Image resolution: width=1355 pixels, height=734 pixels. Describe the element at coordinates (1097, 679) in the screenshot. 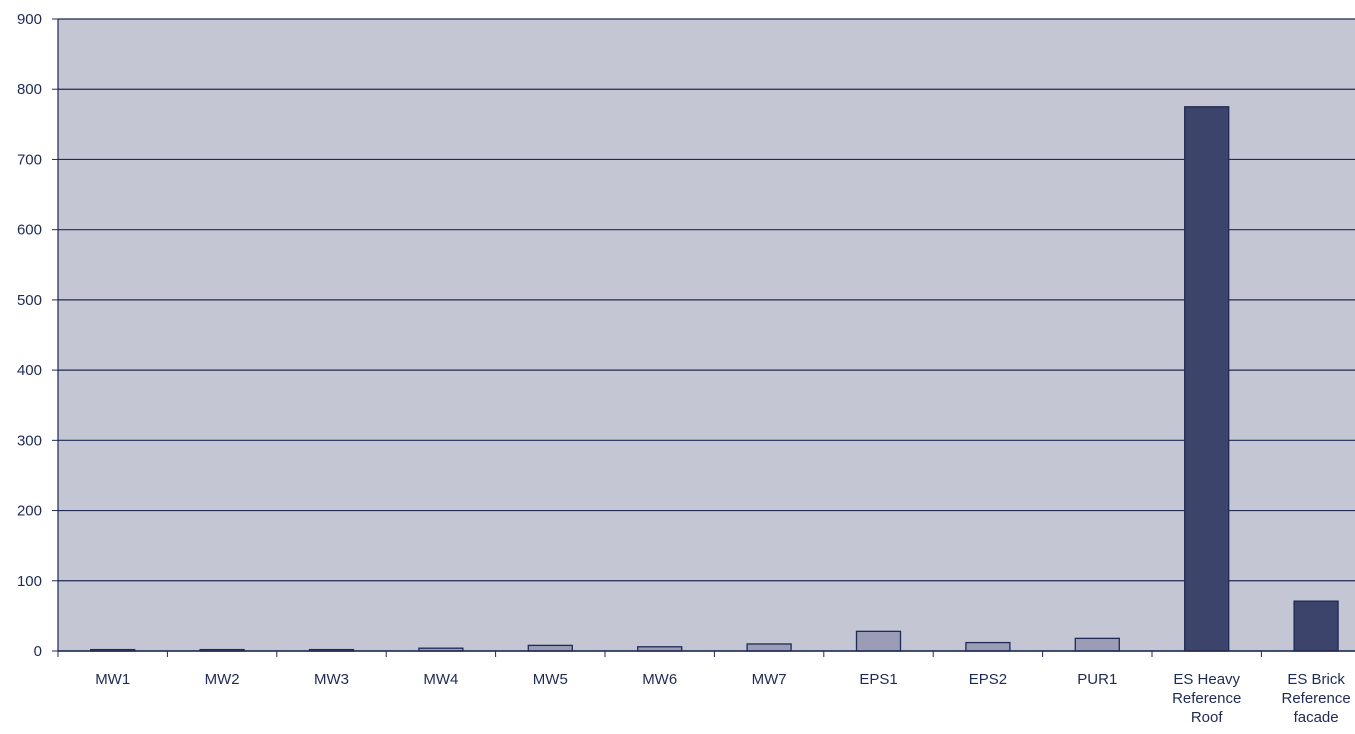

I see `x-tick-label: PUR1` at that location.